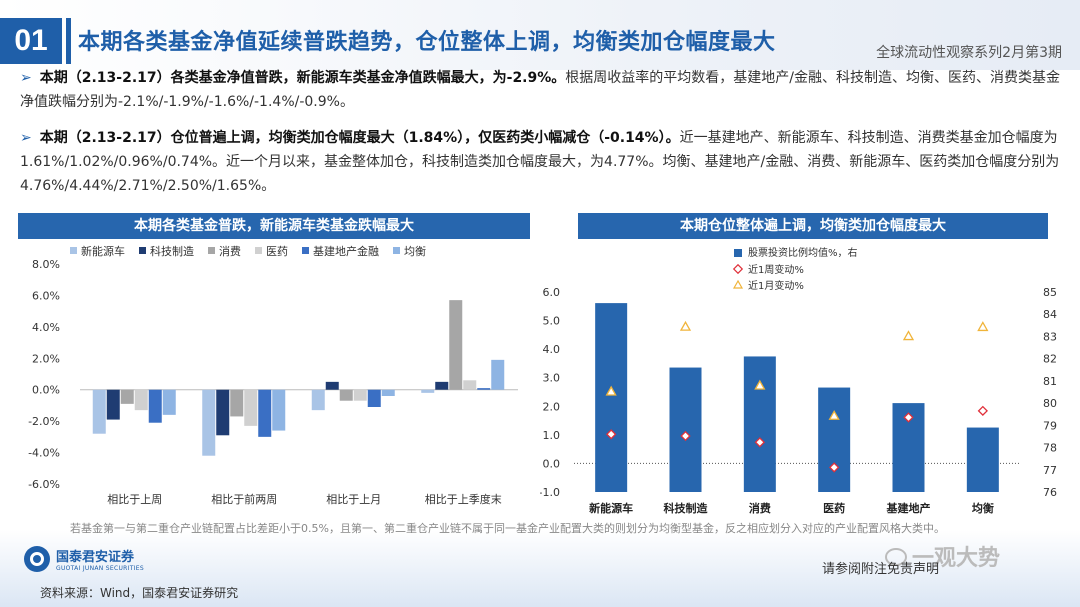  What do you see at coordinates (46, 390) in the screenshot?
I see `y-tick-label: 0.0%` at bounding box center [46, 390].